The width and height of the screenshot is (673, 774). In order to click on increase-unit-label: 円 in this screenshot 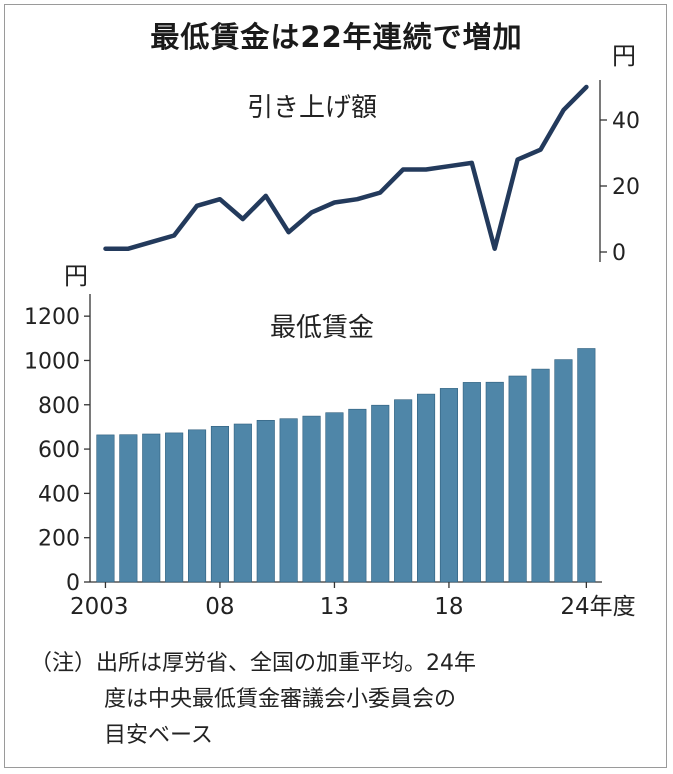, I will do `click(624, 56)`.